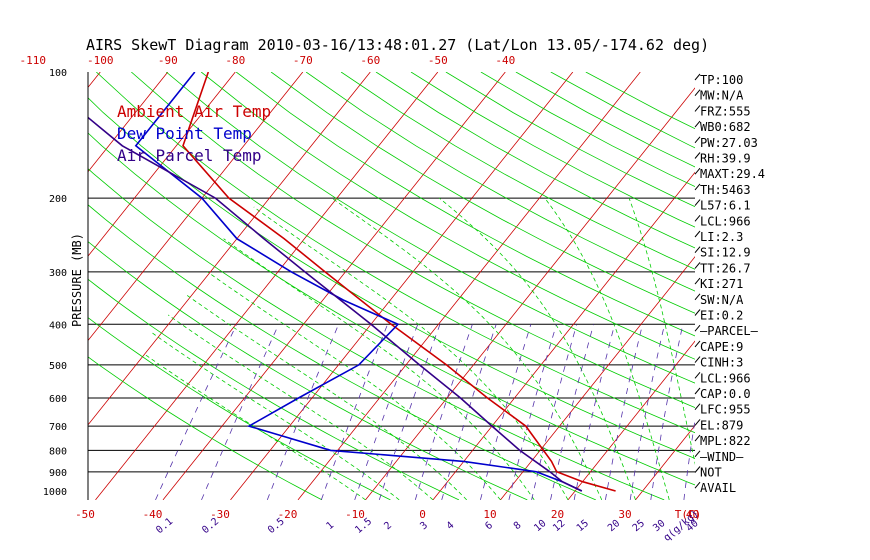 This screenshot has width=870, height=560. I want to click on mixing-ratio-tick-label: 25, so click(639, 526).